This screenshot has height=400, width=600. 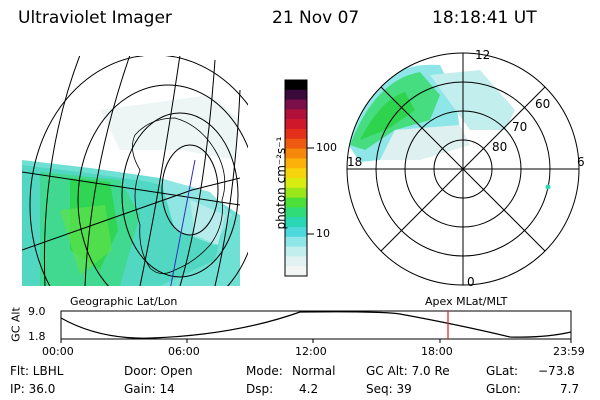 I want to click on glon-value: 7.7, so click(x=570, y=389).